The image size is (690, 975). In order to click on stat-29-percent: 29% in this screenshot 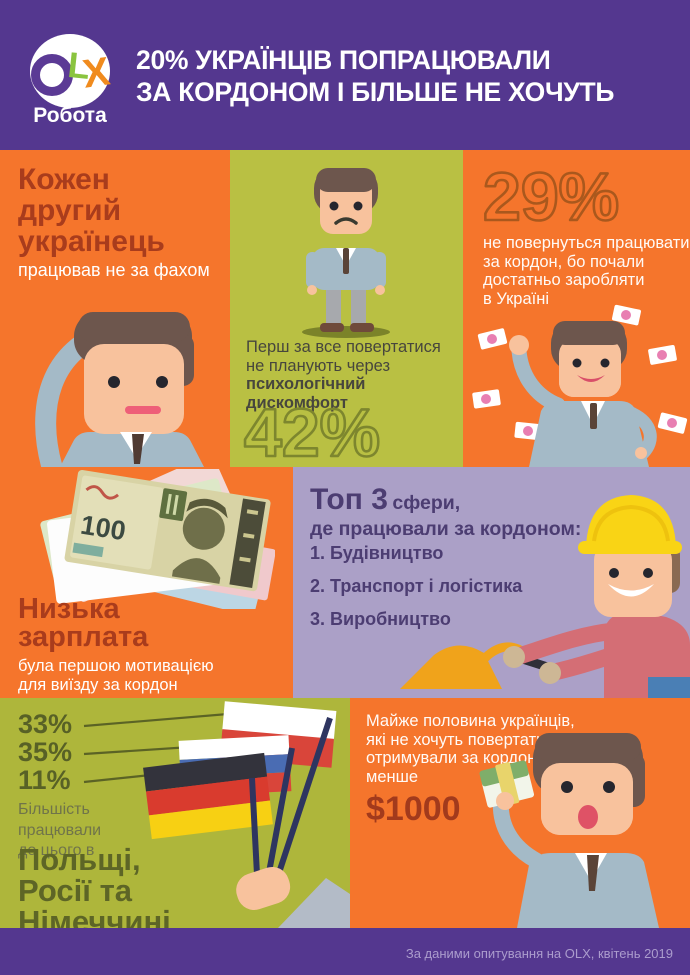, I will do `click(551, 195)`.